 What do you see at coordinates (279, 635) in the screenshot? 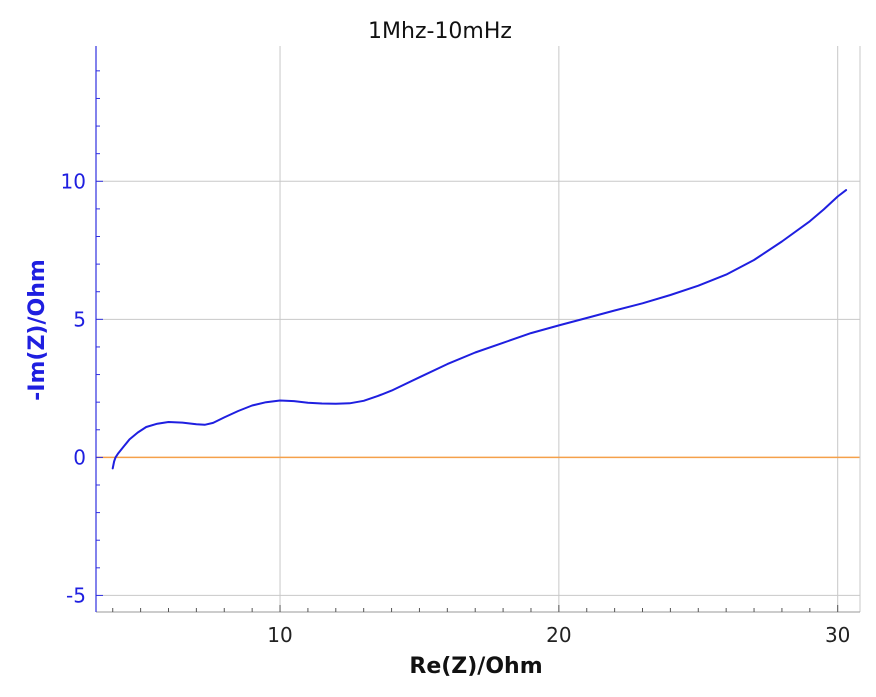
I see `x-tick-label: 10` at bounding box center [279, 635].